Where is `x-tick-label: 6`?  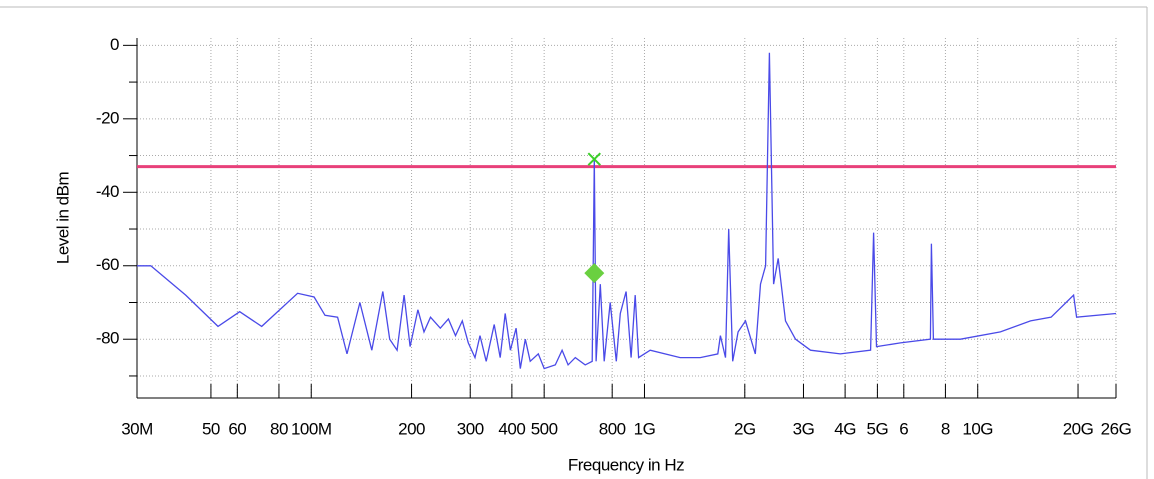
x-tick-label: 6 is located at coordinates (903, 428).